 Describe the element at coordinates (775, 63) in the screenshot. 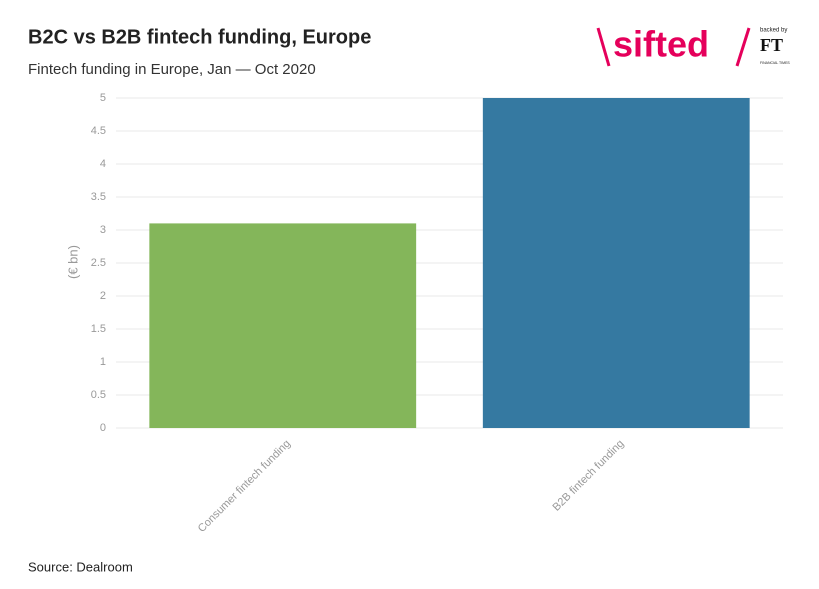

I see `logo-ft-name: FINANCIAL TIMES` at that location.